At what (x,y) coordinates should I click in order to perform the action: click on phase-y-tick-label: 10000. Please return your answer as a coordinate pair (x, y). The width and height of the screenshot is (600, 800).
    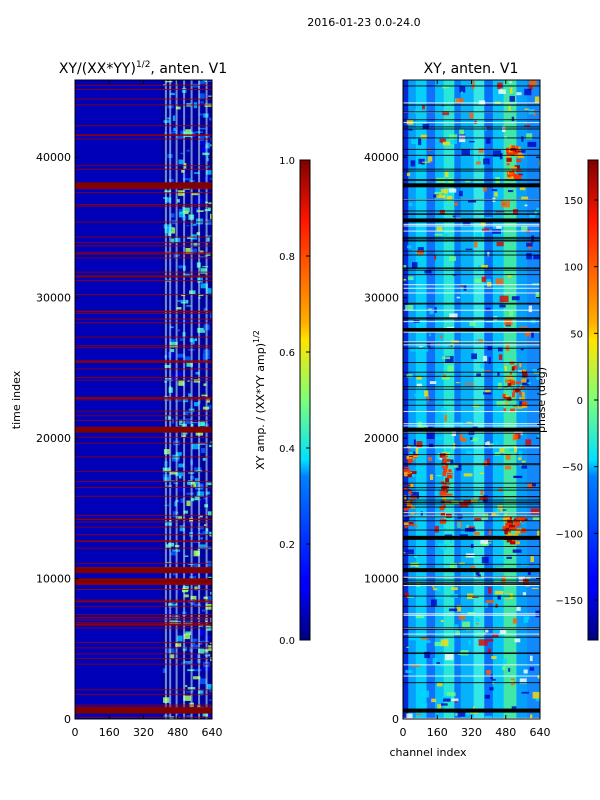
    Looking at the image, I should click on (381, 579).